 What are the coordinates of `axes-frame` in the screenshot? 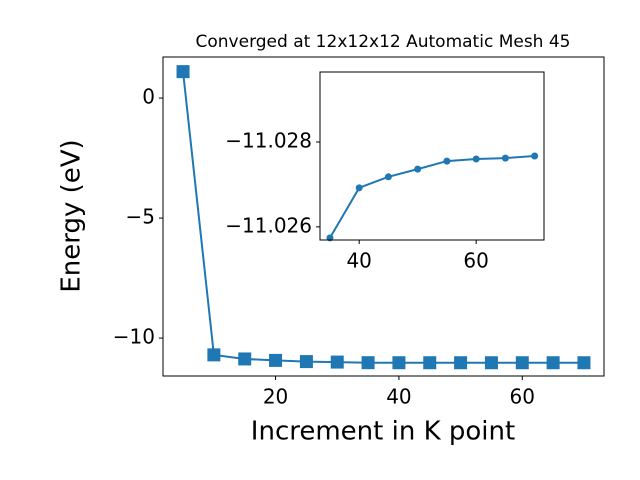 It's located at (432, 156).